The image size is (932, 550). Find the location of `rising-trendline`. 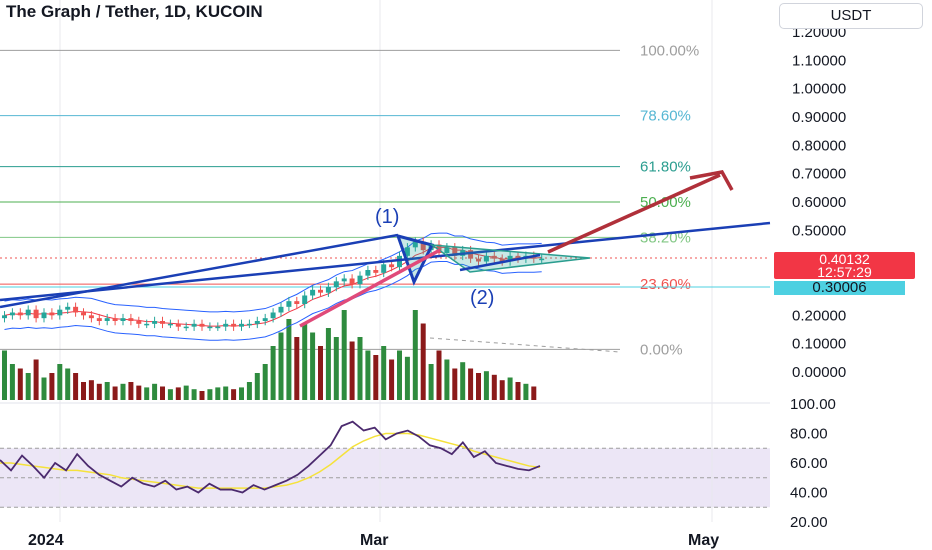

rising-trendline is located at coordinates (385, 261).